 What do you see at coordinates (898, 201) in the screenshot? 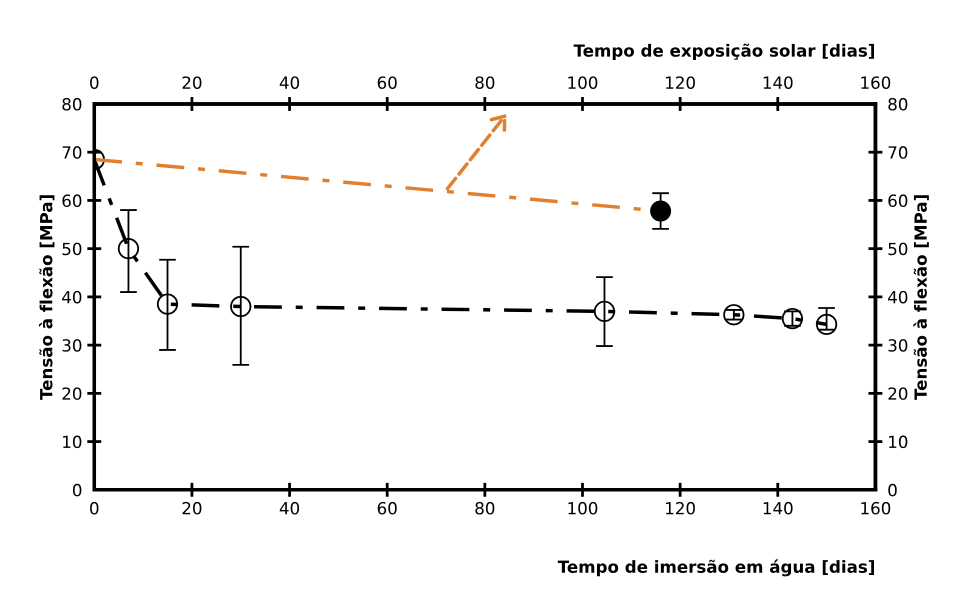
I see `y2-tick-label: 60` at bounding box center [898, 201].